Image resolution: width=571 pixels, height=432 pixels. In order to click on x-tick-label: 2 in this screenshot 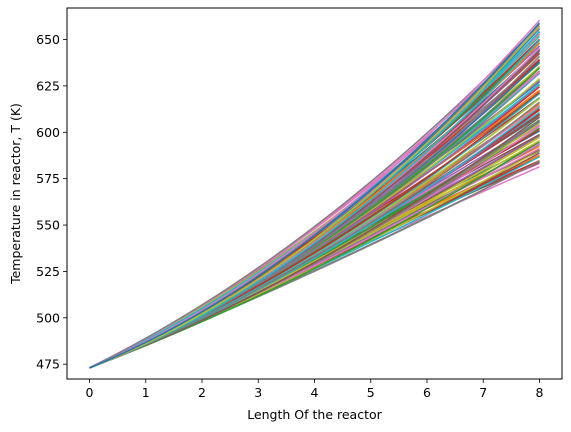, I will do `click(202, 392)`.